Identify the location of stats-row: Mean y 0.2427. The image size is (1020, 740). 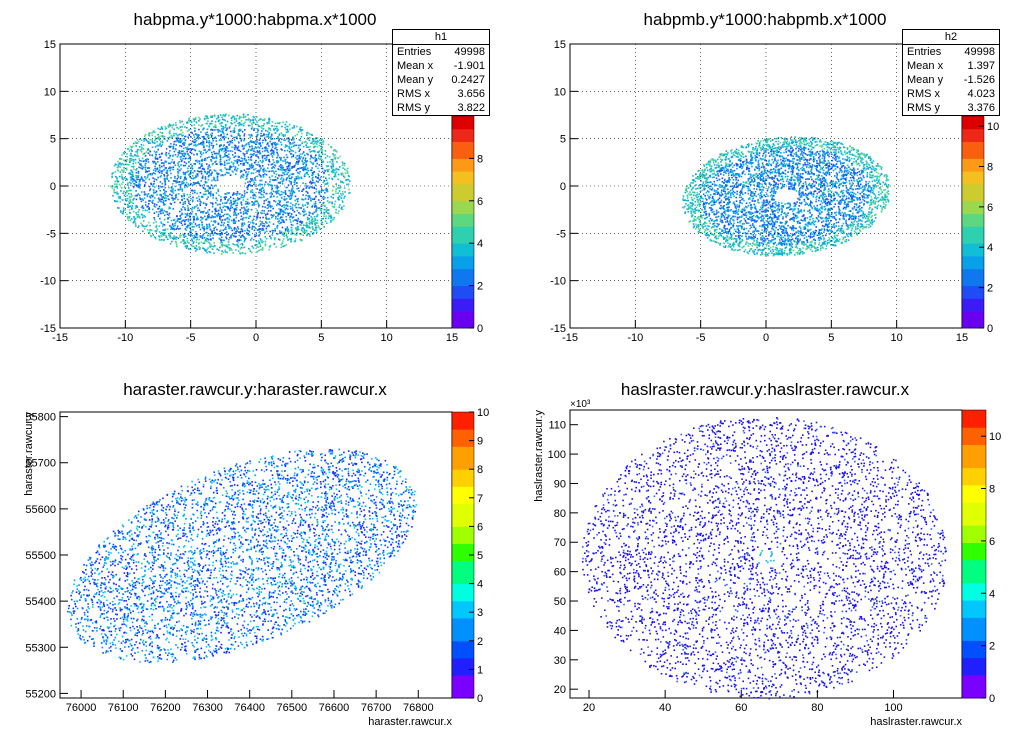
(441, 80).